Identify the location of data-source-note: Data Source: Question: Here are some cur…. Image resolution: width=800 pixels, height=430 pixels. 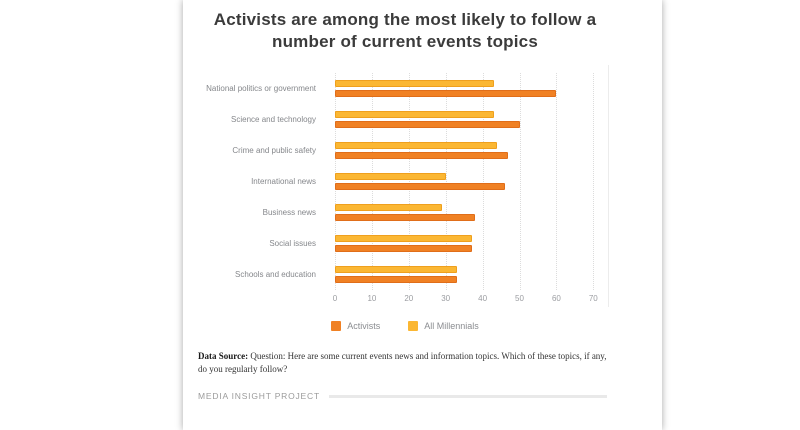
(406, 363).